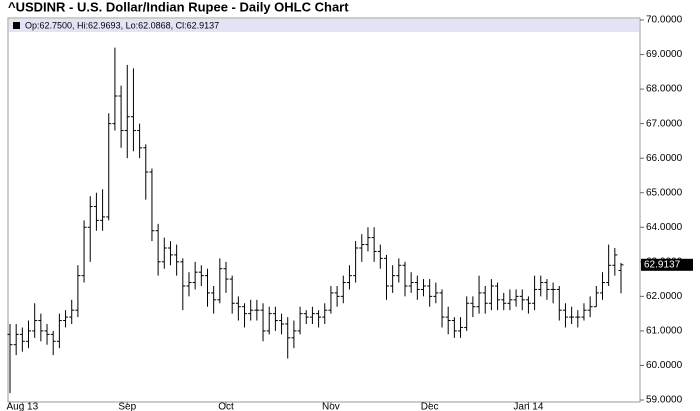 The width and height of the screenshot is (700, 411). What do you see at coordinates (664, 296) in the screenshot?
I see `y-tick-label: 62.0000` at bounding box center [664, 296].